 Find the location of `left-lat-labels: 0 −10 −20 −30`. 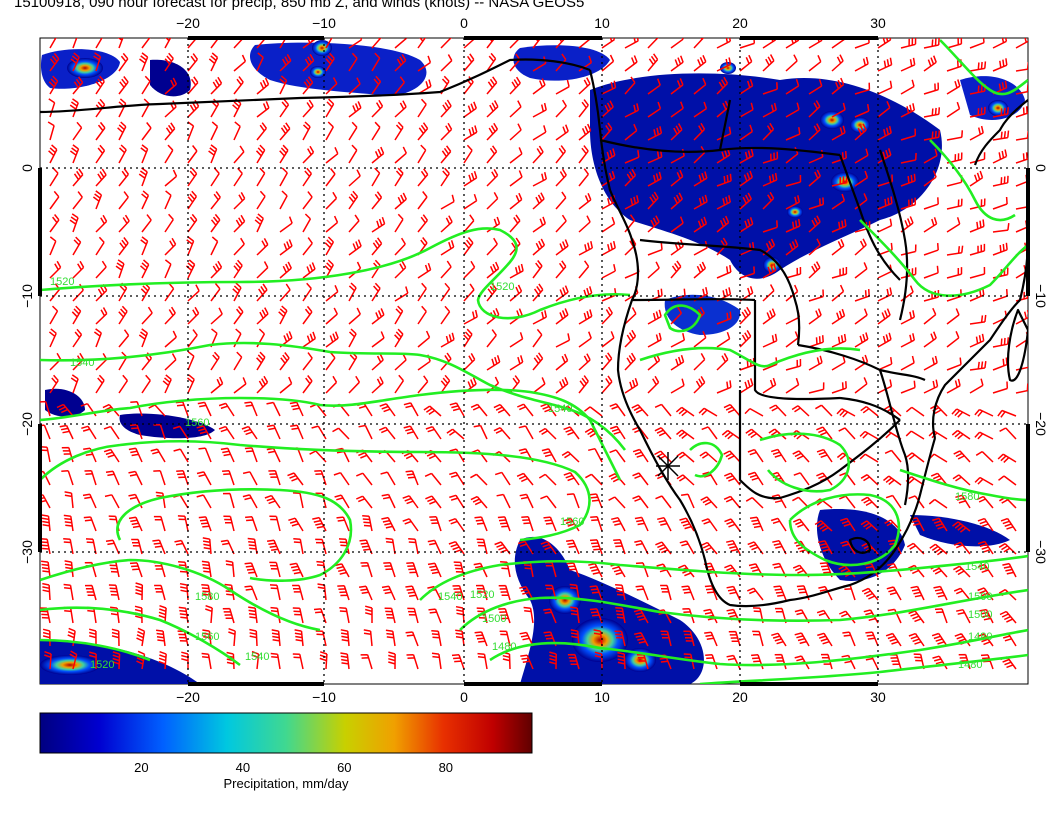

left-lat-labels: 0 −10 −20 −30 is located at coordinates (27, 364).